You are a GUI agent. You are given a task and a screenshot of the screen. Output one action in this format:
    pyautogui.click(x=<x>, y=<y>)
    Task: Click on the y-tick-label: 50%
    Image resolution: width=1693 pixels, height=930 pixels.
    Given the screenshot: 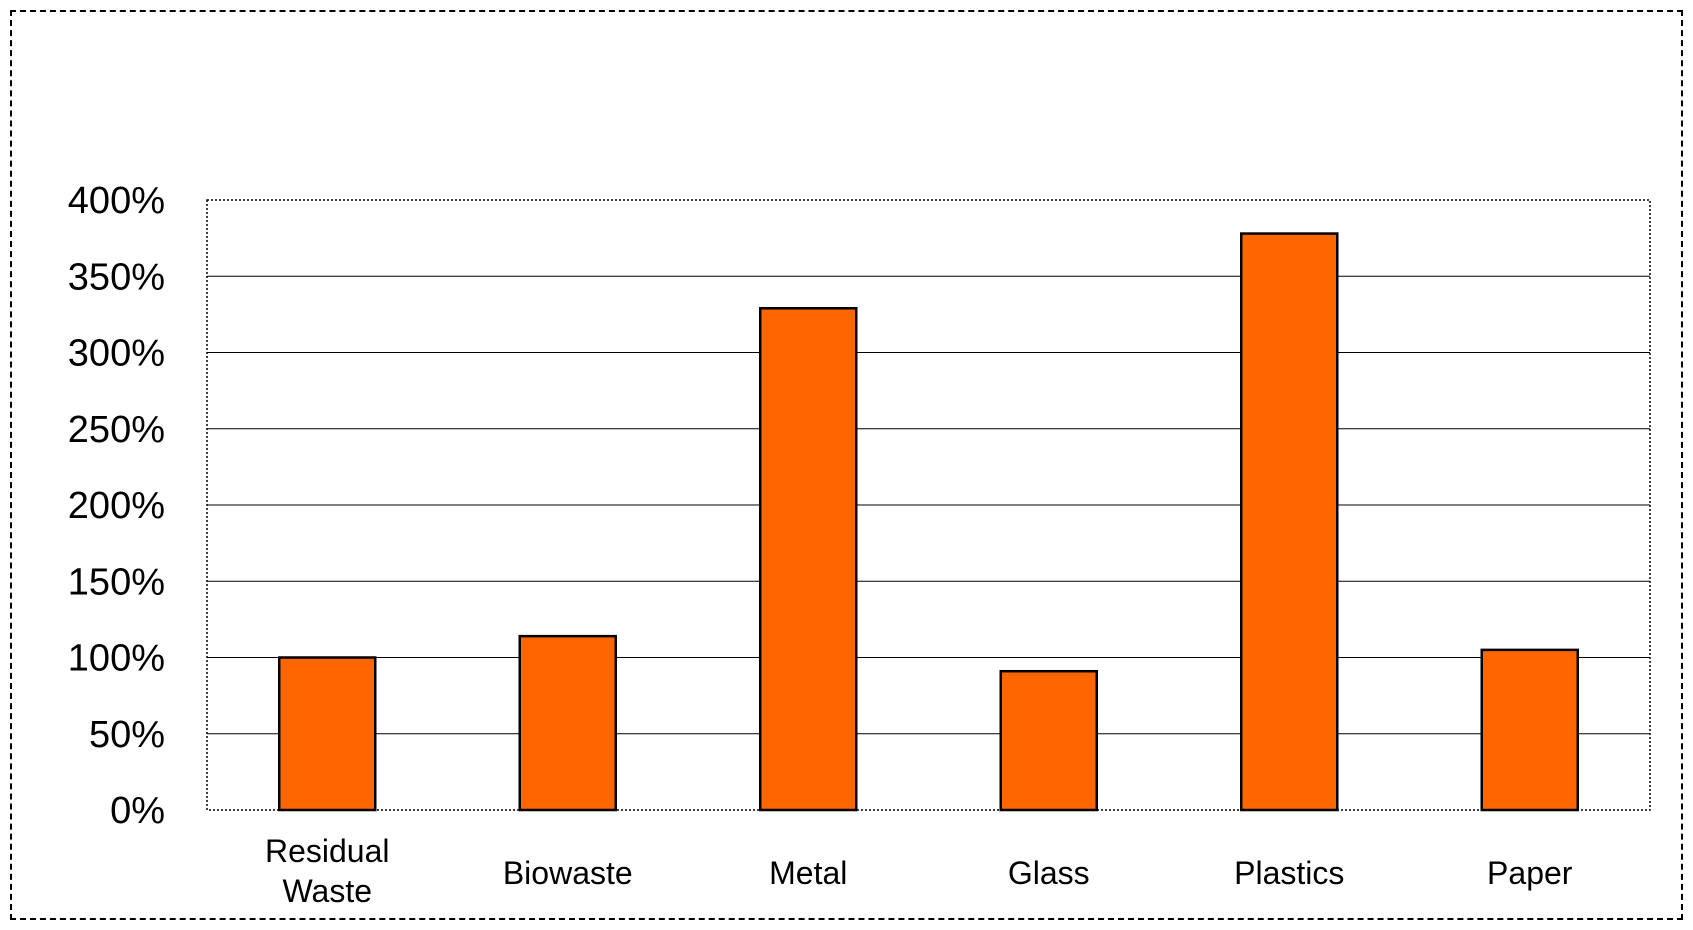 What is the action you would take?
    pyautogui.click(x=127, y=735)
    